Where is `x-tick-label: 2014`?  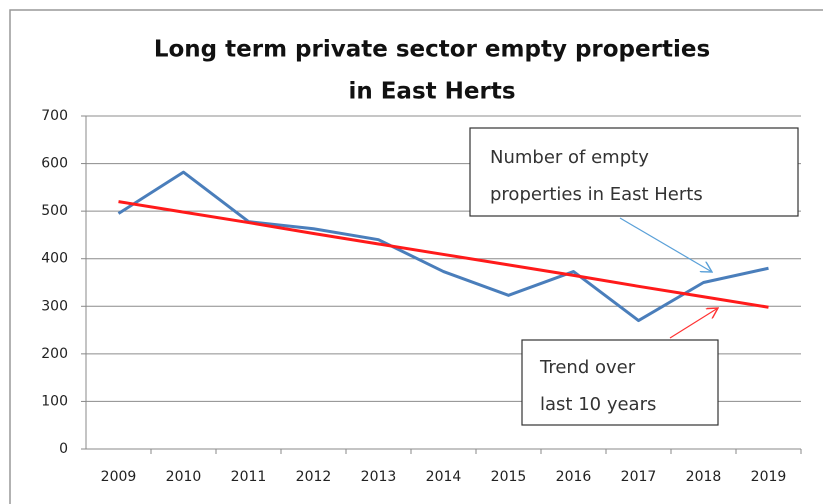
x-tick-label: 2014 is located at coordinates (444, 477).